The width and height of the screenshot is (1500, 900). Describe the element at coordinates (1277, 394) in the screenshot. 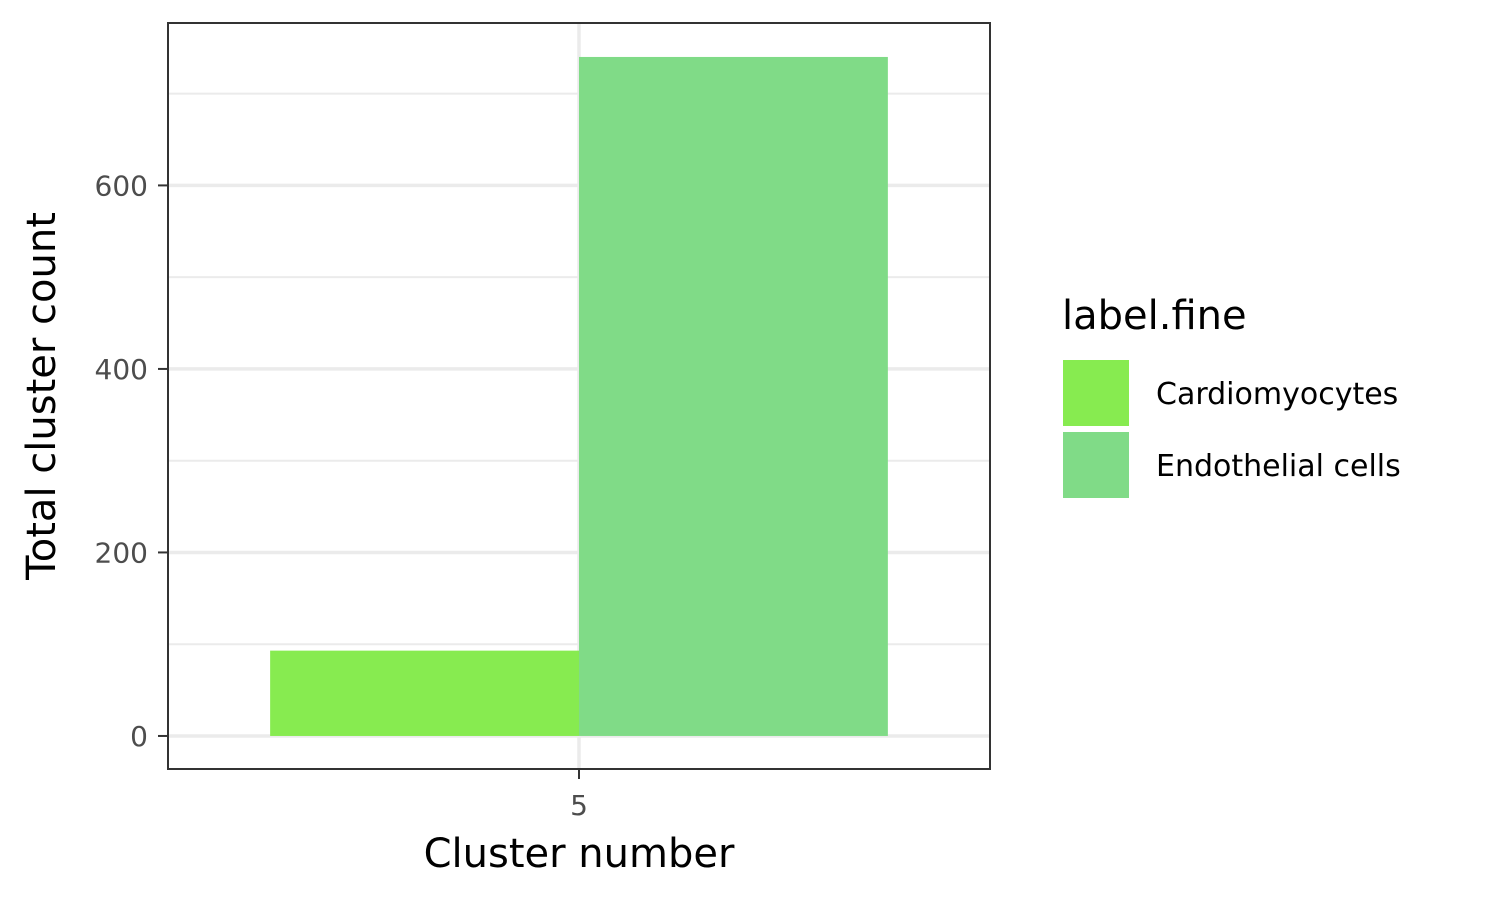

I see `legend-label: Cardiomyocytes` at that location.